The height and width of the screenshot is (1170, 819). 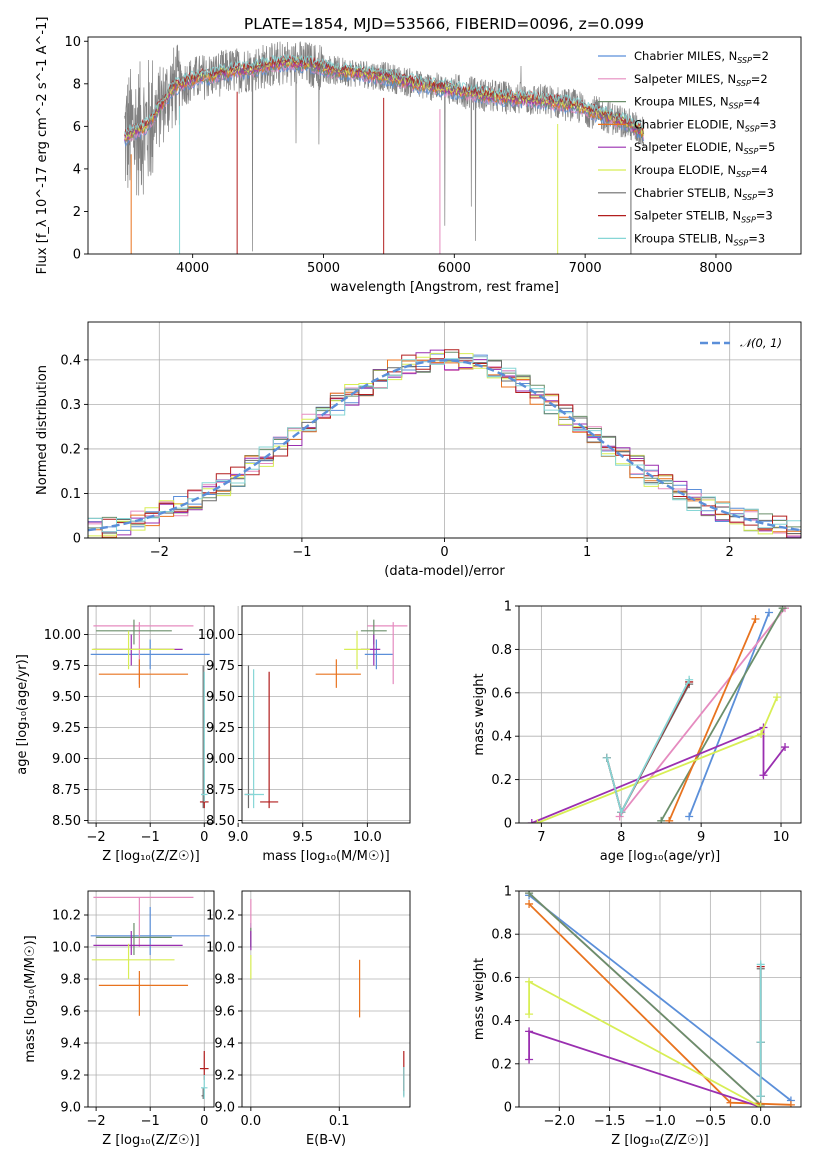 I want to click on x-axis-label: mass [log₁₀(M/M☉)], so click(x=325, y=856).